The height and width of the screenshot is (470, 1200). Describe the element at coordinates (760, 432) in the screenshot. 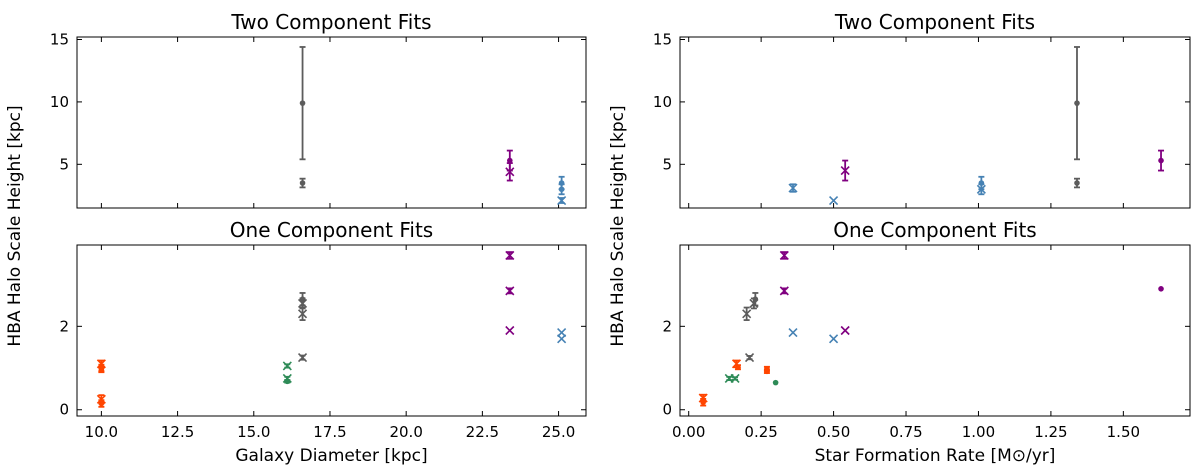

I see `x-tick-label: 0.25` at that location.